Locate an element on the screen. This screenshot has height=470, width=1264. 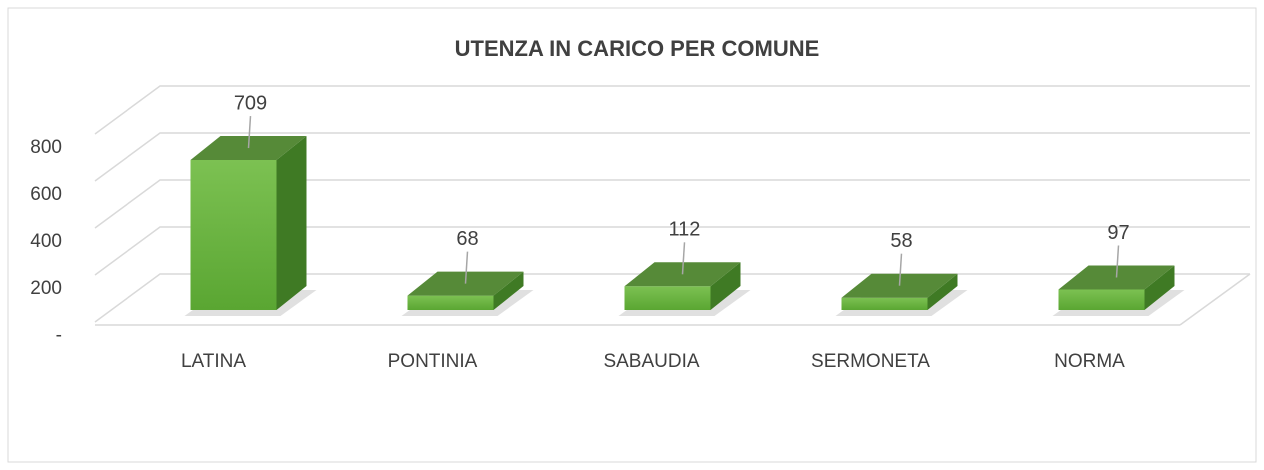
x-tick-label: SABAUDIA is located at coordinates (651, 361).